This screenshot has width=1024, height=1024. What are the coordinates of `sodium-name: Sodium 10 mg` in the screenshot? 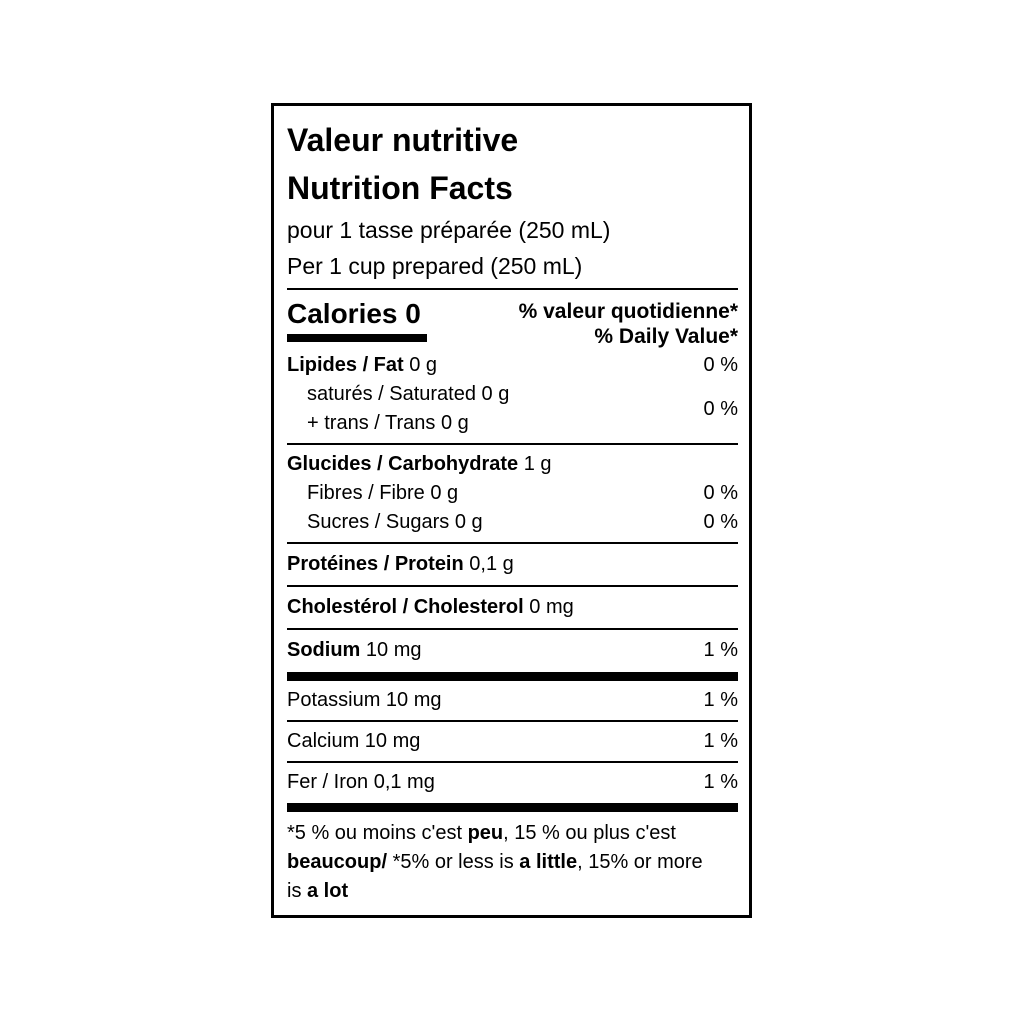 It's located at (354, 650).